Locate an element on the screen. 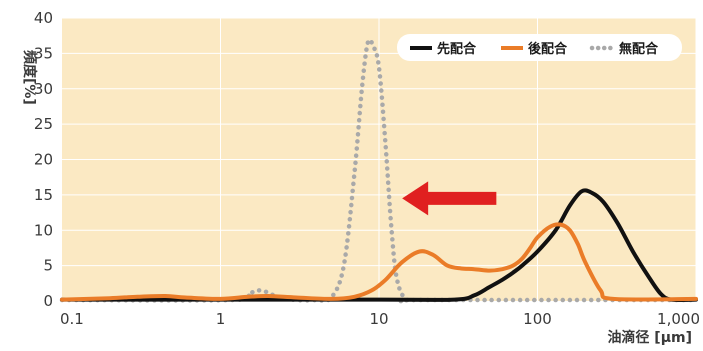  y-tick-label-8: 40 is located at coordinates (43, 18).